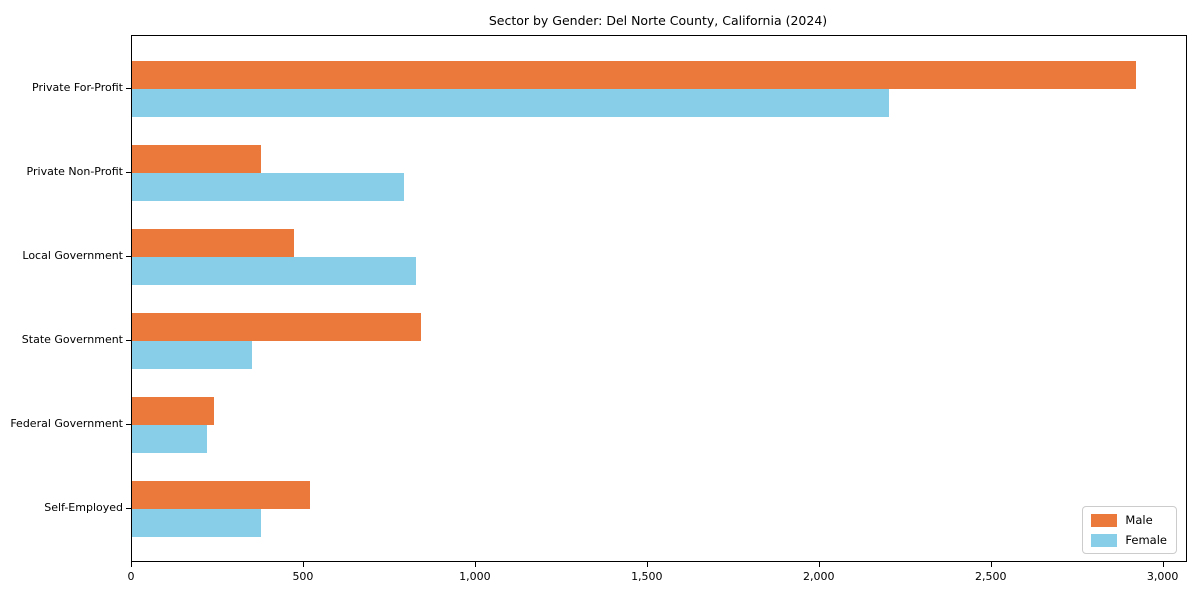 This screenshot has width=1200, height=600. Describe the element at coordinates (1139, 520) in the screenshot. I see `legend-label-male: Male` at that location.